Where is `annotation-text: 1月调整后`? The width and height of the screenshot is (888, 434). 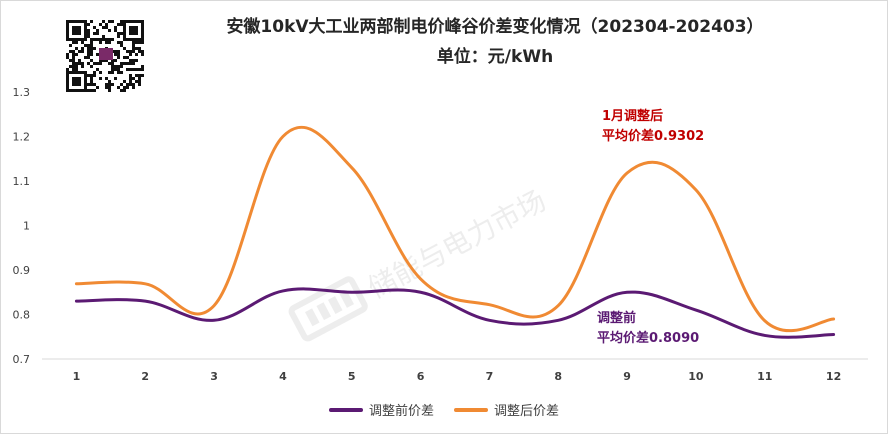
annotation-text: 1月调整后 is located at coordinates (632, 116).